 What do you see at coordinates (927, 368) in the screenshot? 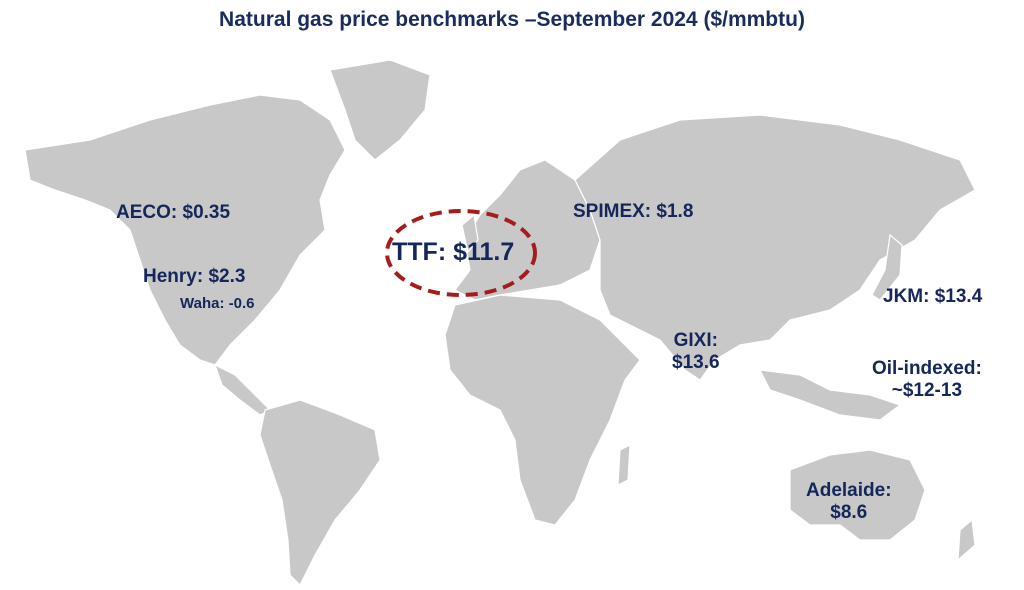
I see `oil-indexed-name: Oil-indexed:` at bounding box center [927, 368].